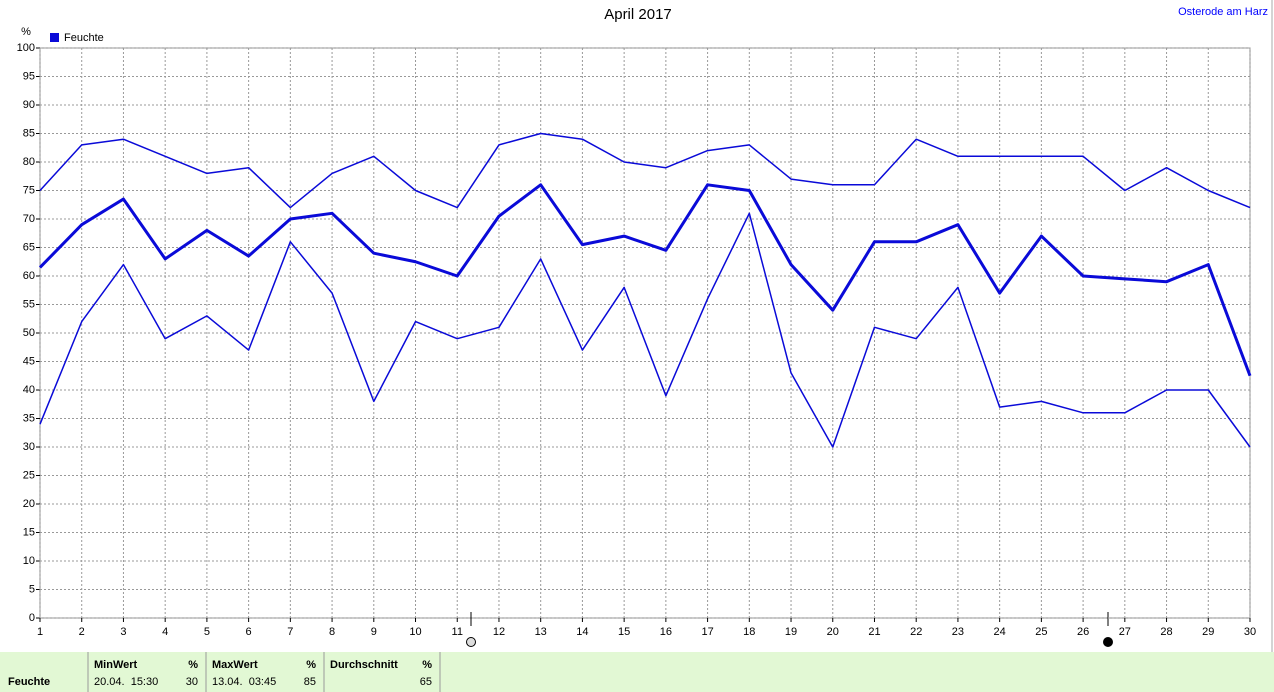 The width and height of the screenshot is (1274, 692). Describe the element at coordinates (116, 665) in the screenshot. I see `column-header: MinWert` at that location.